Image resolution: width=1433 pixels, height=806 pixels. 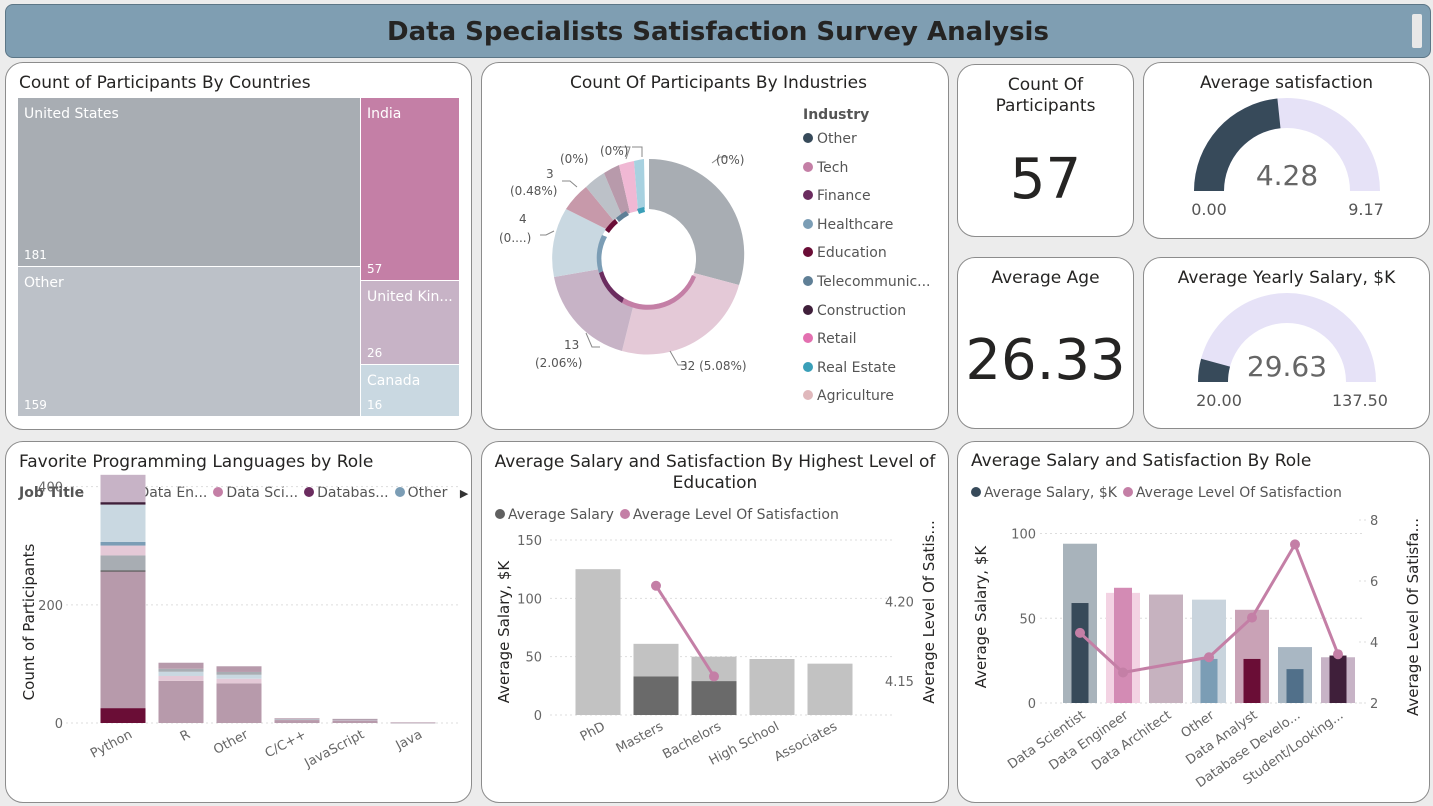 I want to click on legend-label: Other, so click(x=837, y=139).